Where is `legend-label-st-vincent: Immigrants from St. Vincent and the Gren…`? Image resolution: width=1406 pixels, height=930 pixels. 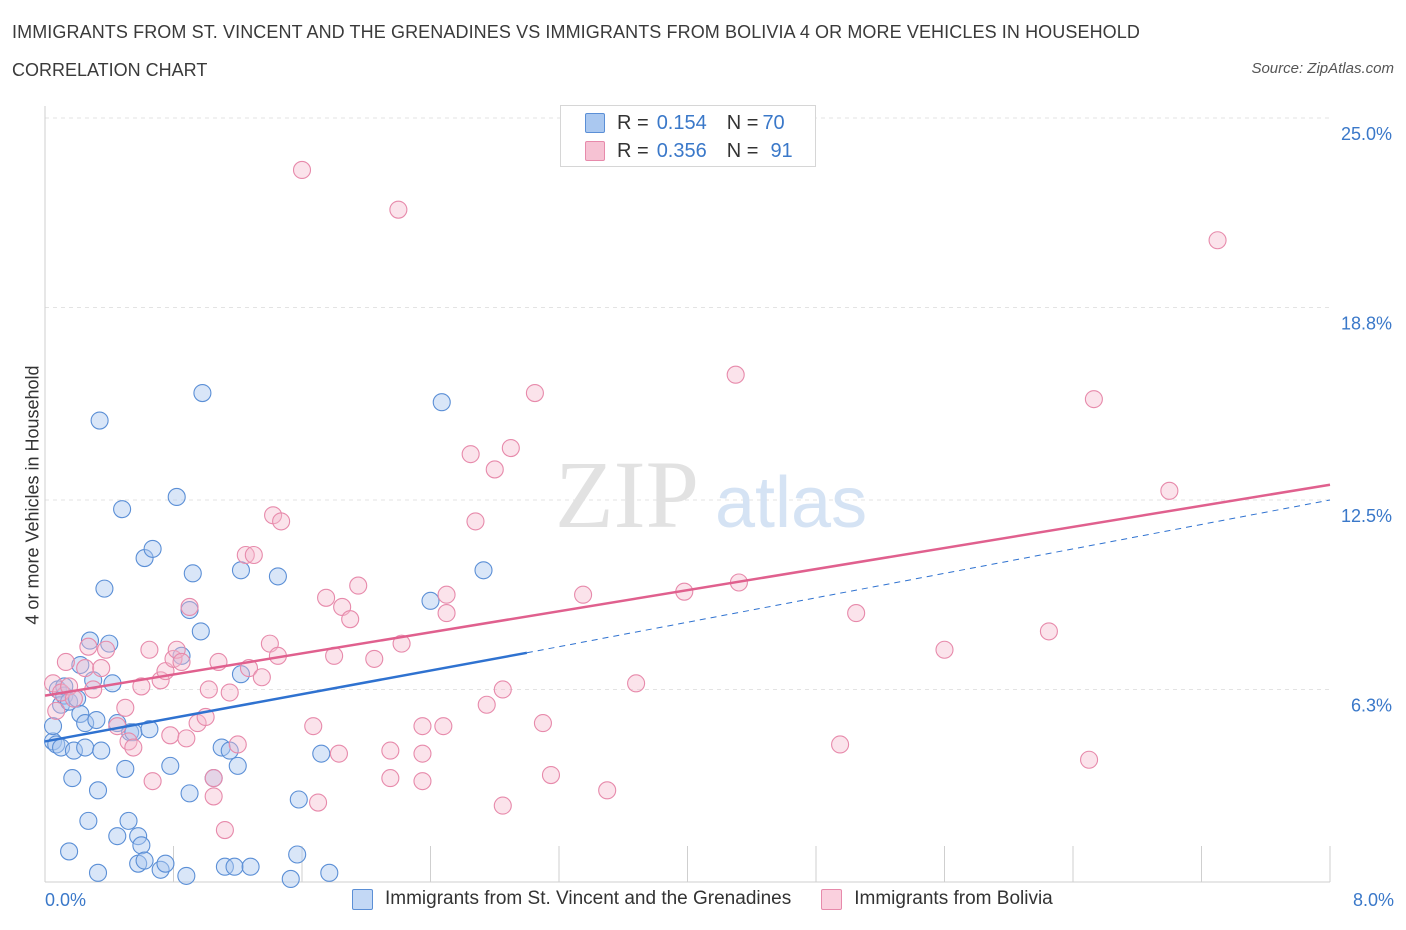 legend-label-st-vincent: Immigrants from St. Vincent and the Gren… is located at coordinates (588, 898).